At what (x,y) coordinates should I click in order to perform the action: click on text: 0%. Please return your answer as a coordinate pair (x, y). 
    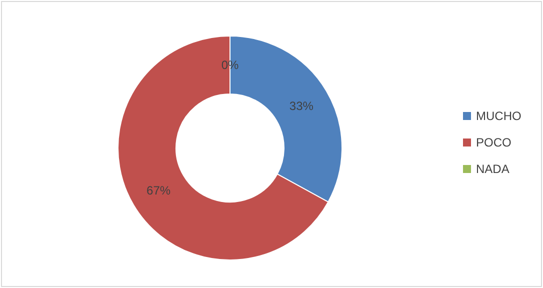
    Looking at the image, I should click on (230, 65).